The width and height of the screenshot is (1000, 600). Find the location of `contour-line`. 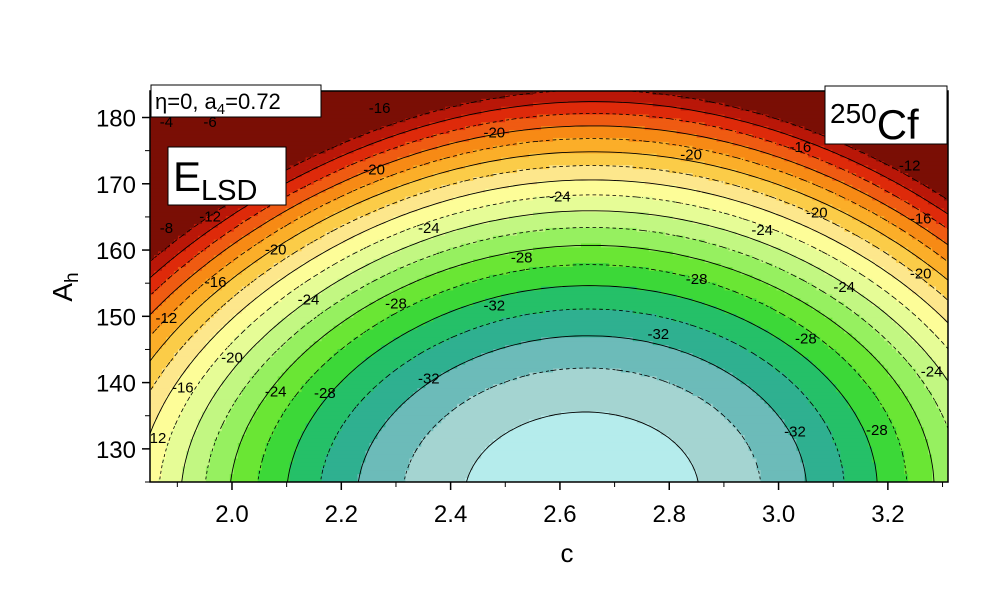

contour-line is located at coordinates (582, 424).